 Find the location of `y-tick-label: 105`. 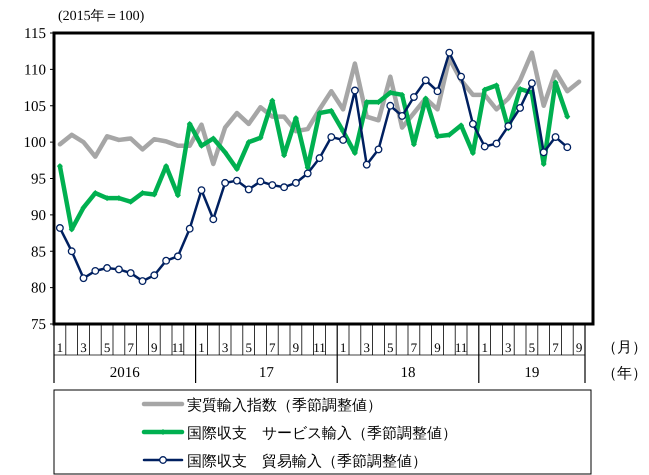

y-tick-label: 105 is located at coordinates (35, 106).